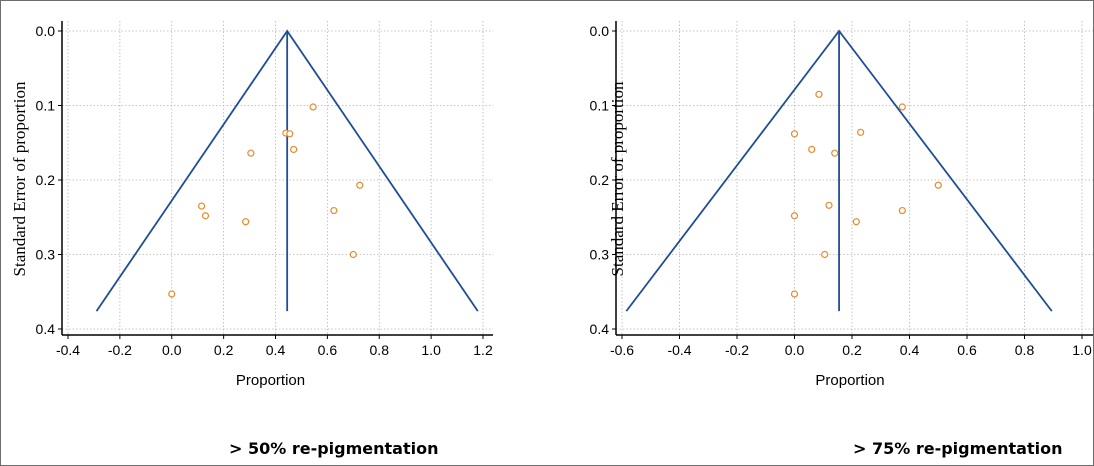  Describe the element at coordinates (958, 448) in the screenshot. I see `caption-right: > 75% re-pigmentation` at that location.